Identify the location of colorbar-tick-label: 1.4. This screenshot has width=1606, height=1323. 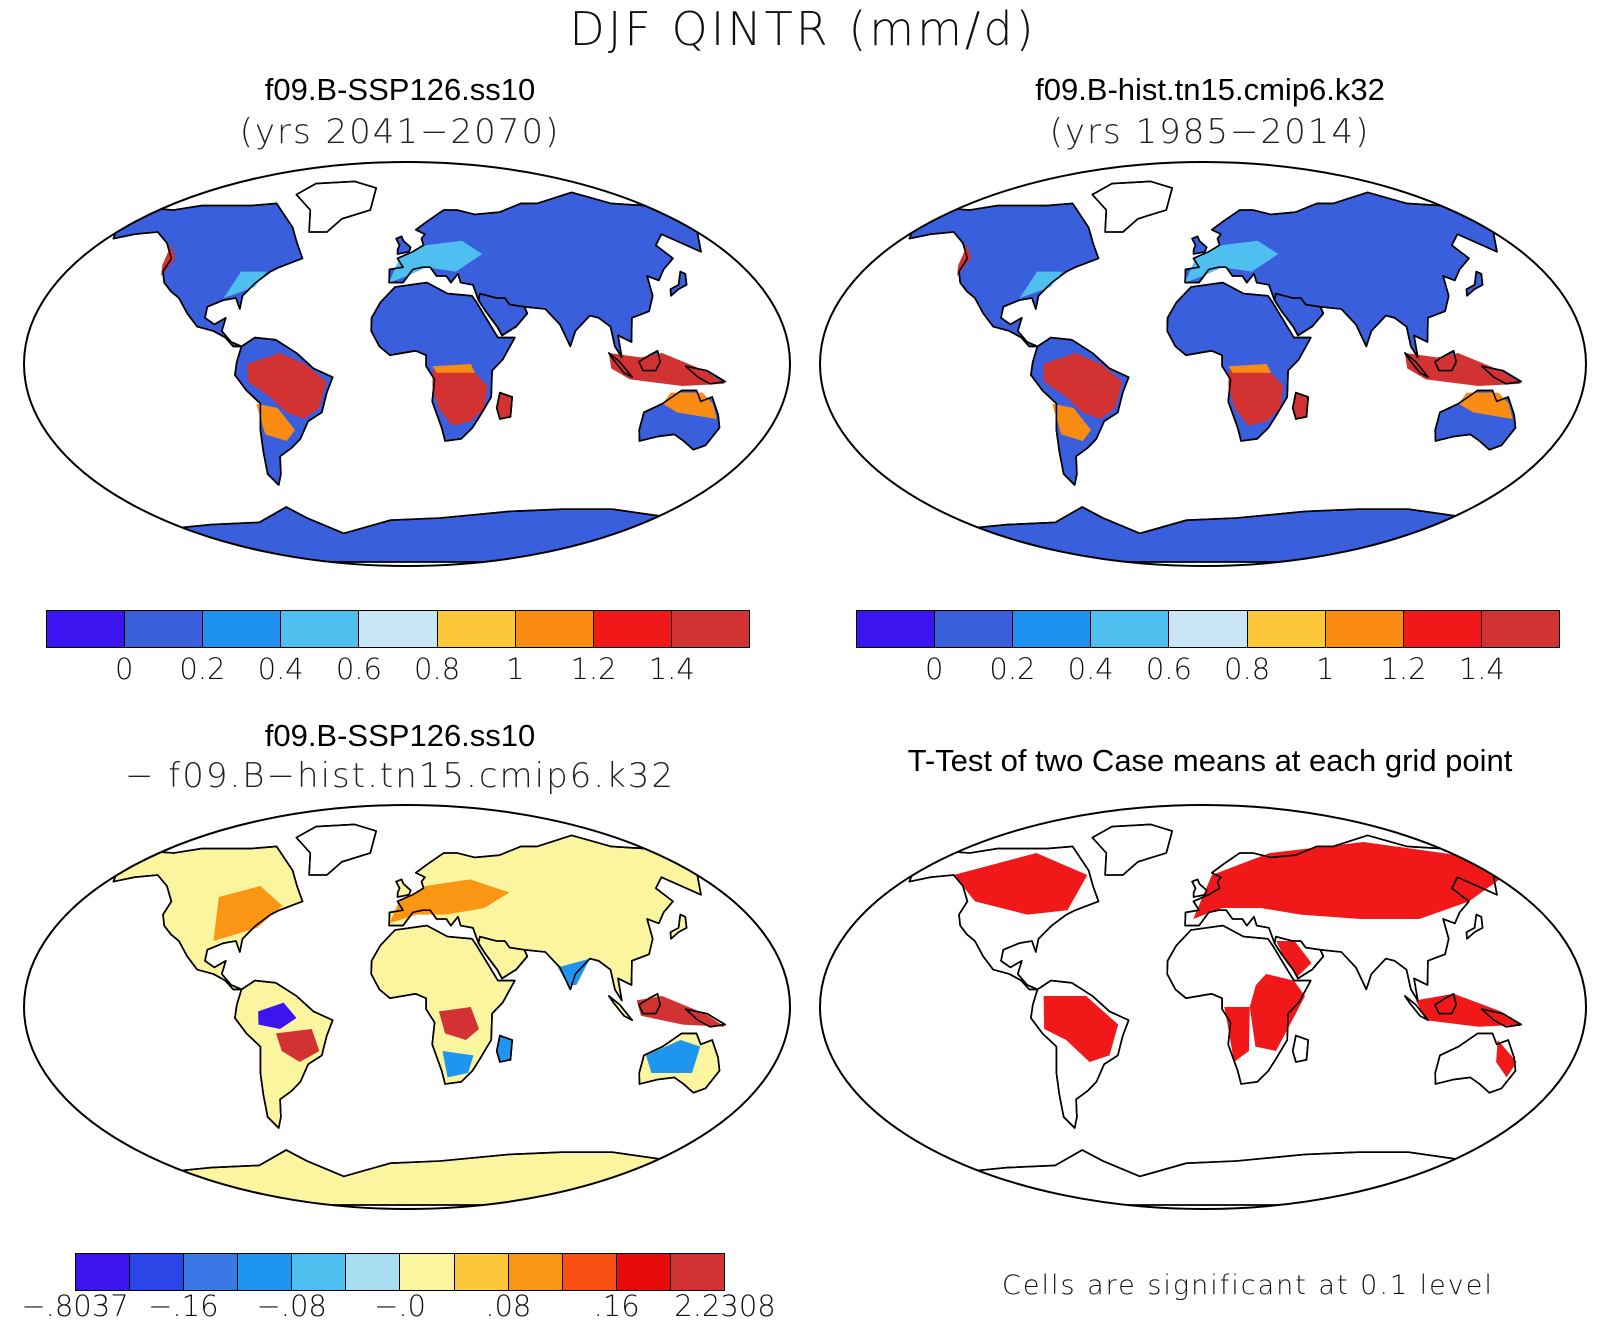
(671, 669).